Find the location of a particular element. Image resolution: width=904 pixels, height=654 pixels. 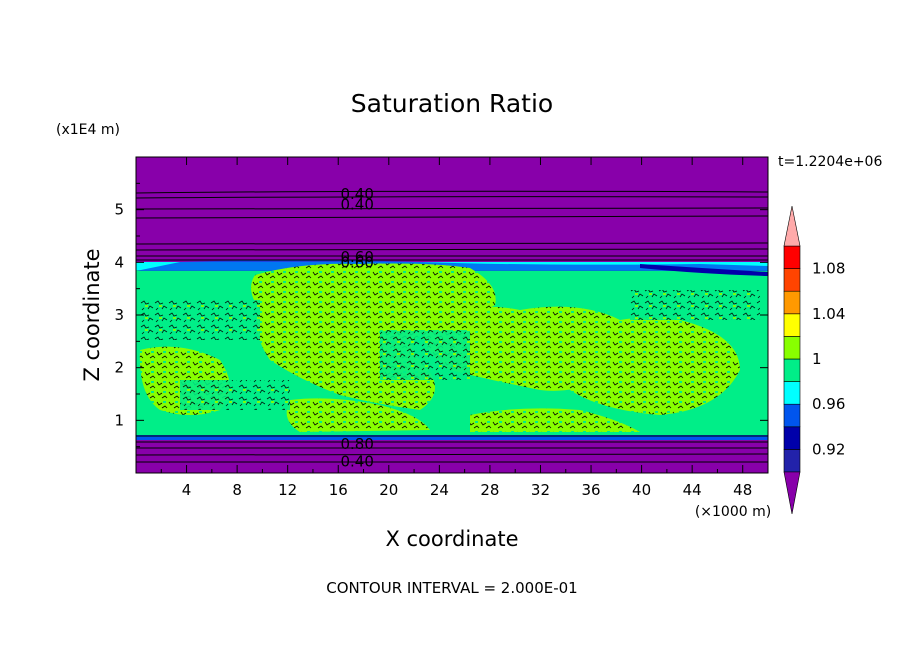

colorbar-min-extension is located at coordinates (792, 493).